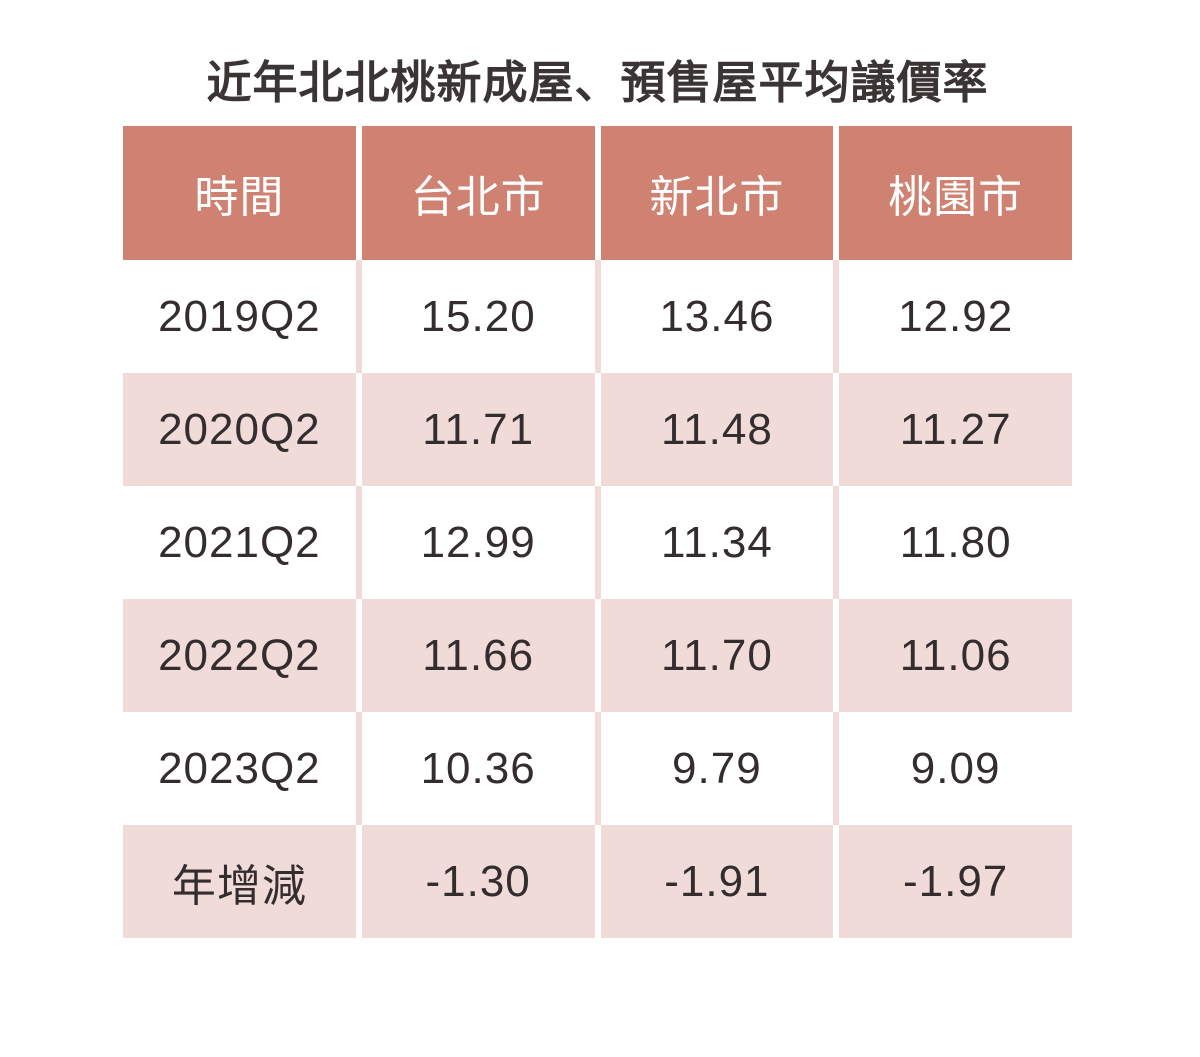 This screenshot has width=1200, height=1057. Describe the element at coordinates (478, 881) in the screenshot. I see `value-cell: -1.30` at that location.